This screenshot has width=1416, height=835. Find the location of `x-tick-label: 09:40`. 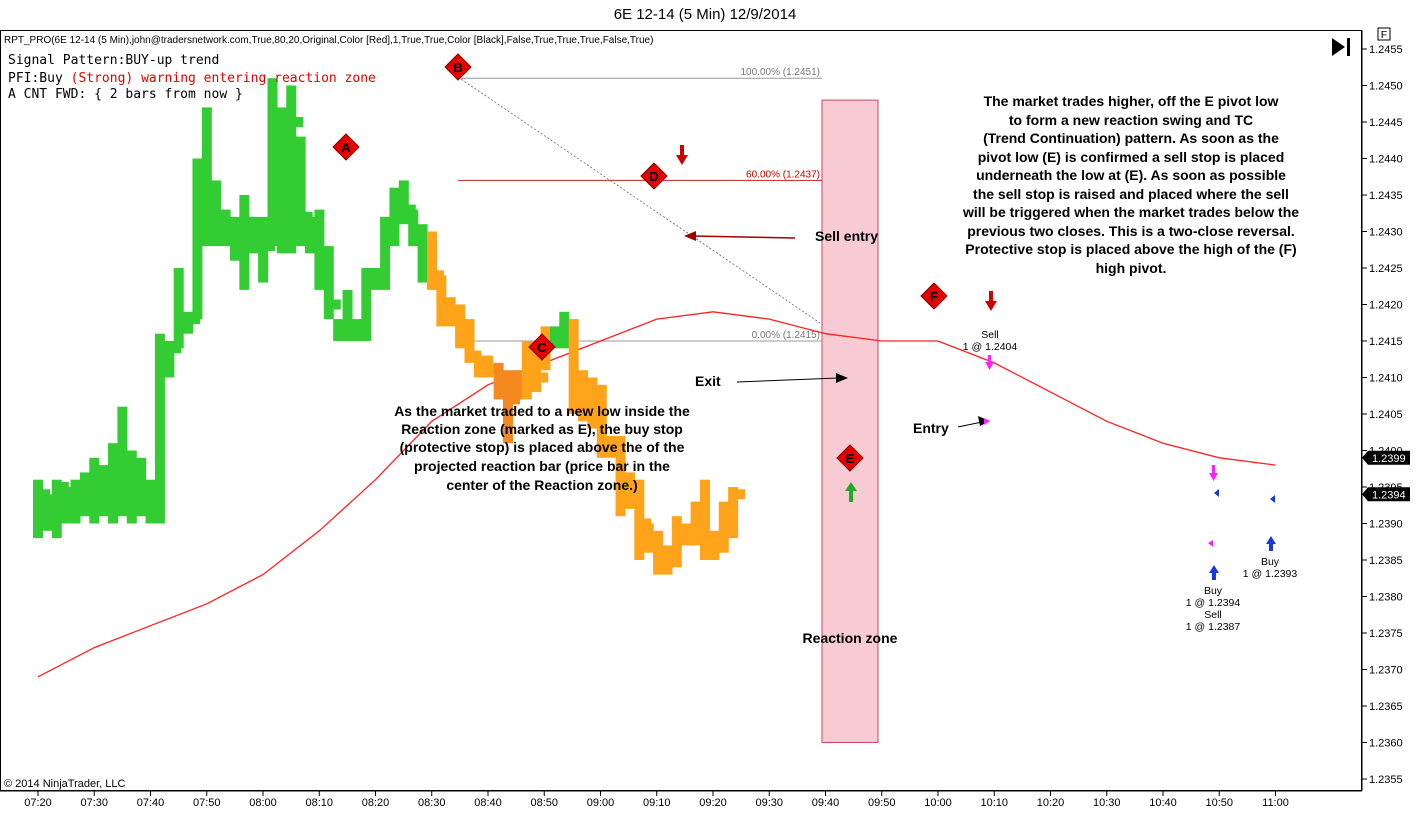

x-tick-label: 09:40 is located at coordinates (826, 803).